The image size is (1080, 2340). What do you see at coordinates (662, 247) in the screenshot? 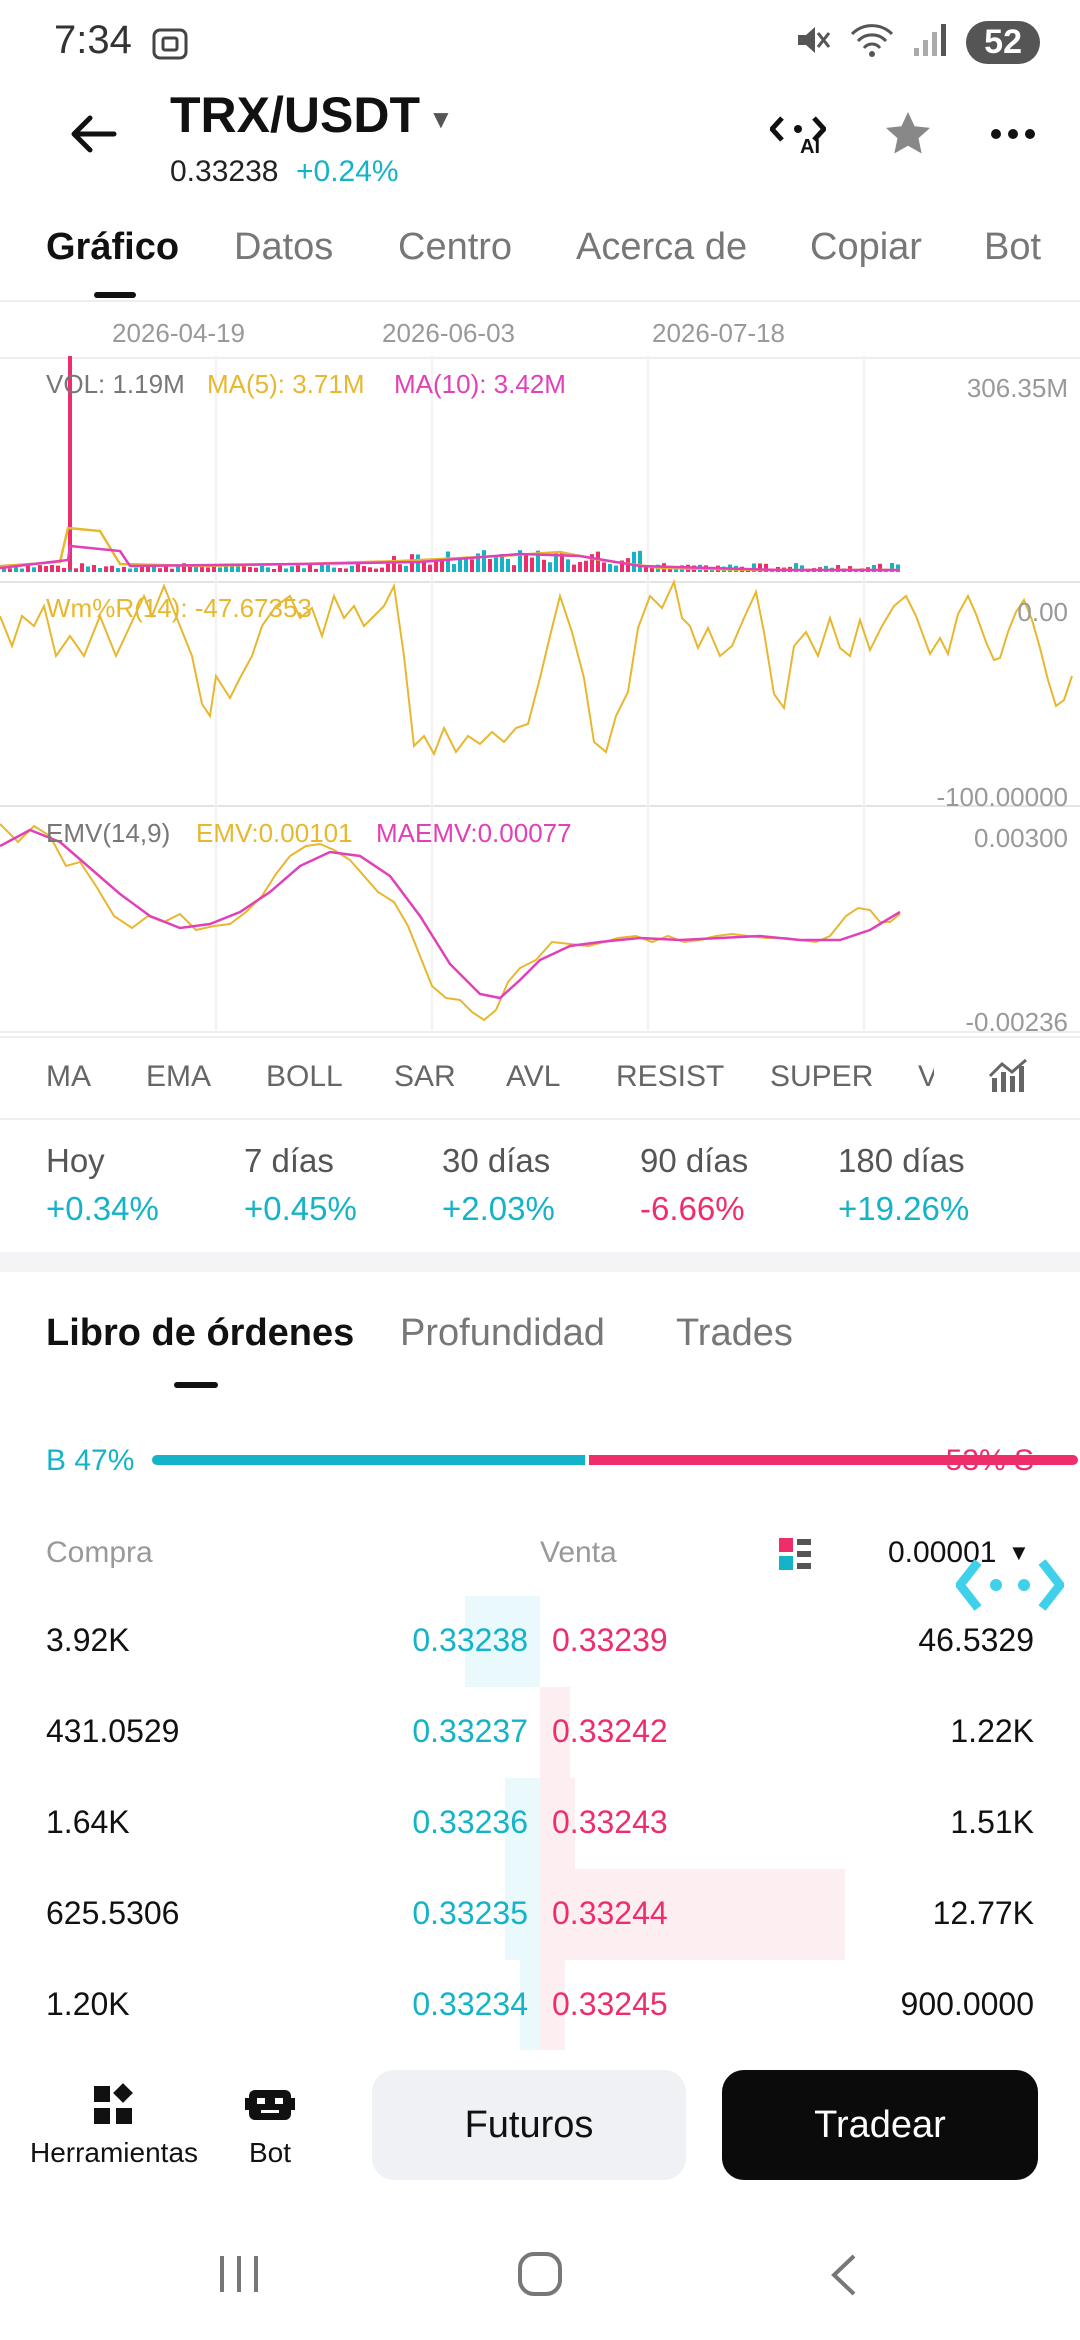
I see `tab-acerca-de: Acerca de` at bounding box center [662, 247].